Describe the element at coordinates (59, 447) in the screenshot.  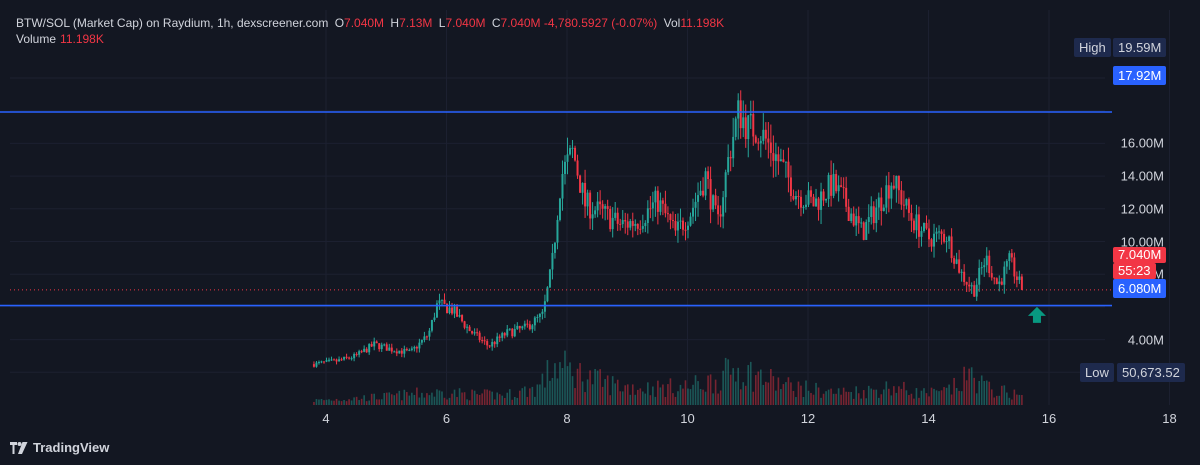
I see `tradingview-logo: TradingView` at that location.